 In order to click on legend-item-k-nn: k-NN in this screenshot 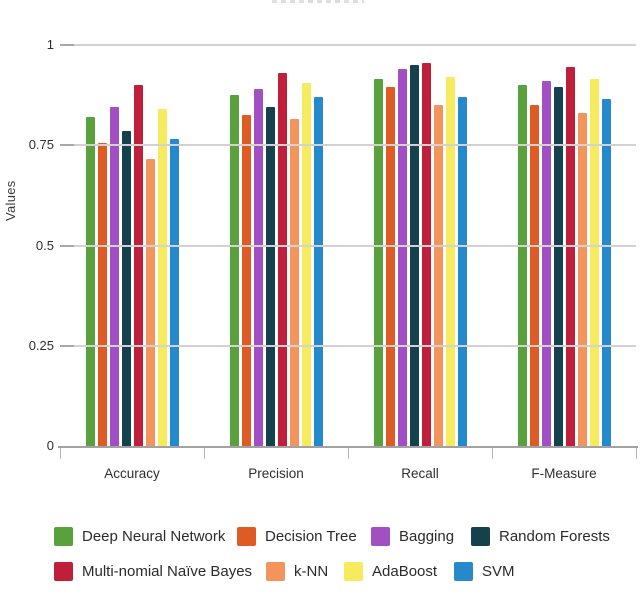, I will do `click(305, 571)`.